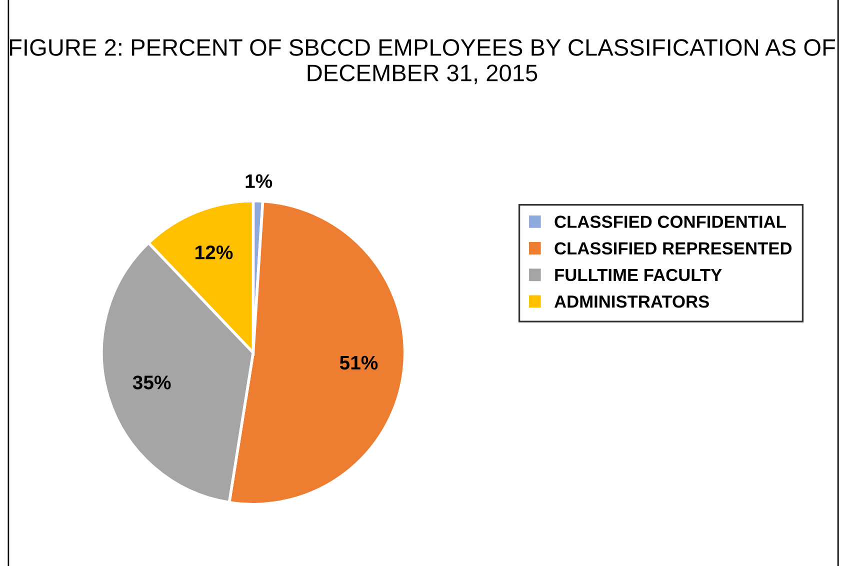 This screenshot has height=566, width=844. What do you see at coordinates (638, 275) in the screenshot?
I see `legend-label: FULLTIME FACULTY` at bounding box center [638, 275].